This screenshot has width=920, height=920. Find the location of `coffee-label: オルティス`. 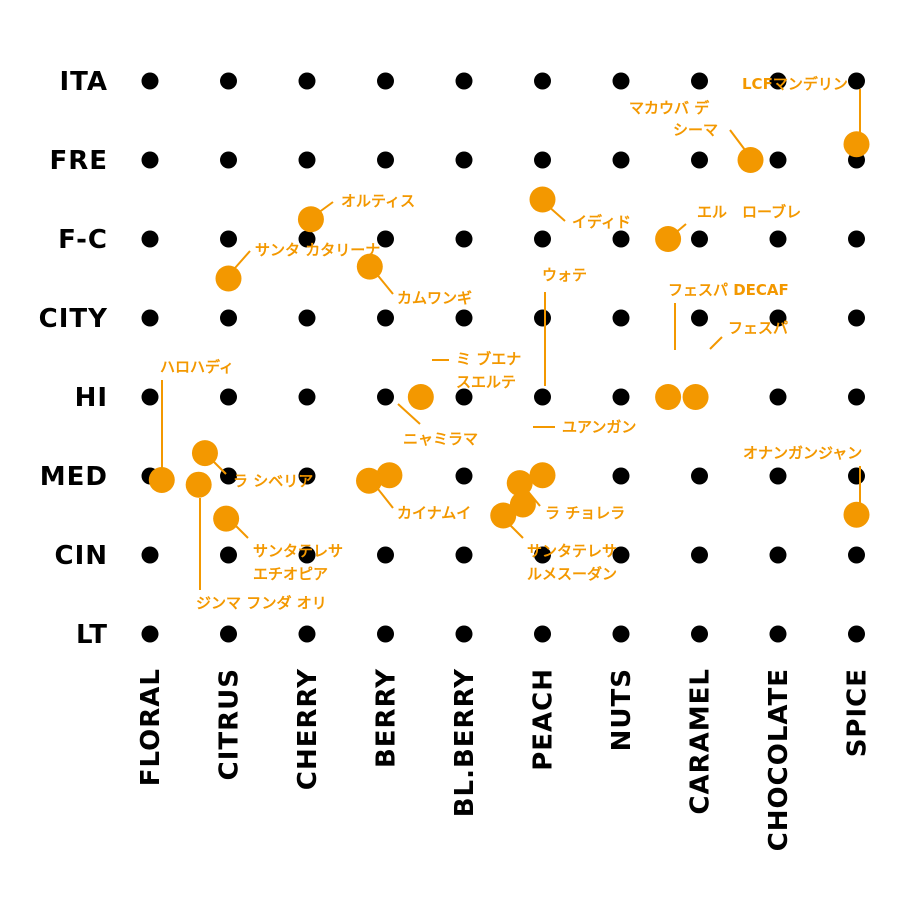

coffee-label: オルティス is located at coordinates (378, 201).